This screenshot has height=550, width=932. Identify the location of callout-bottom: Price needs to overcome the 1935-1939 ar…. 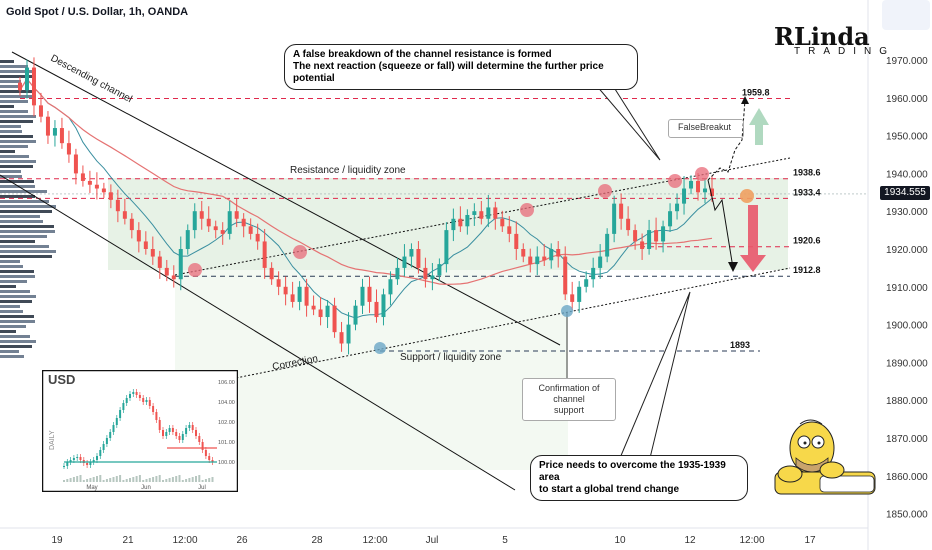
(639, 478).